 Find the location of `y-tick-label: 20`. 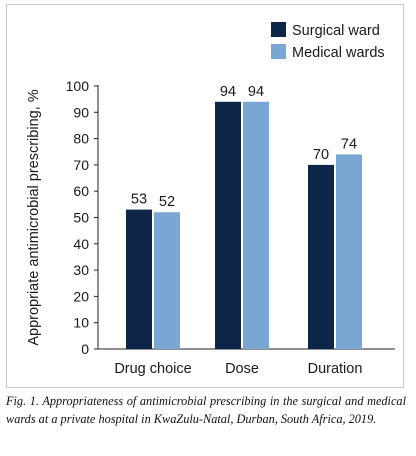

y-tick-label: 20 is located at coordinates (81, 296).